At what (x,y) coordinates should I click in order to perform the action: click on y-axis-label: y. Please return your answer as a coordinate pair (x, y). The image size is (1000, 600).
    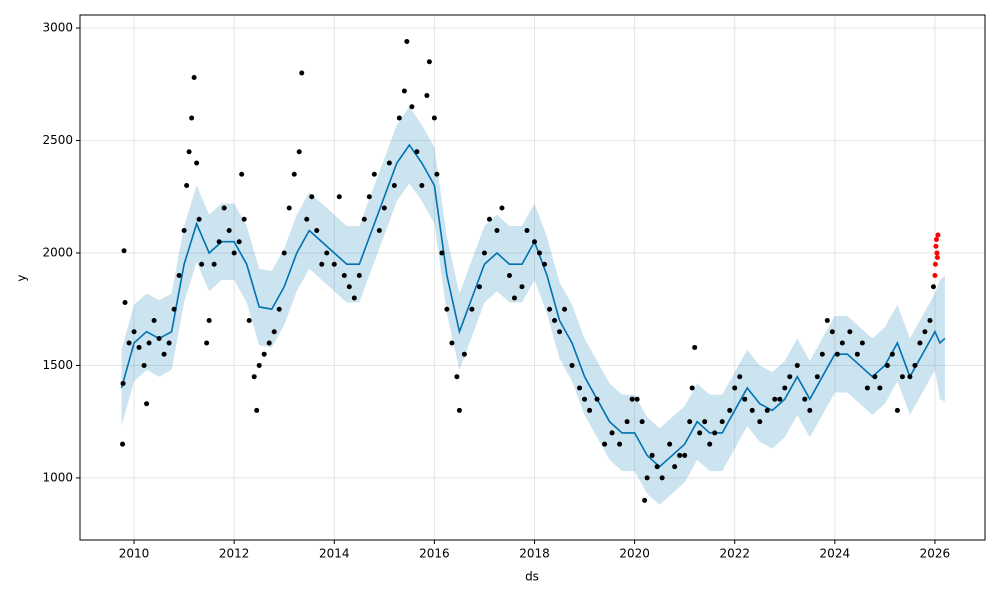
    Looking at the image, I should click on (22, 277).